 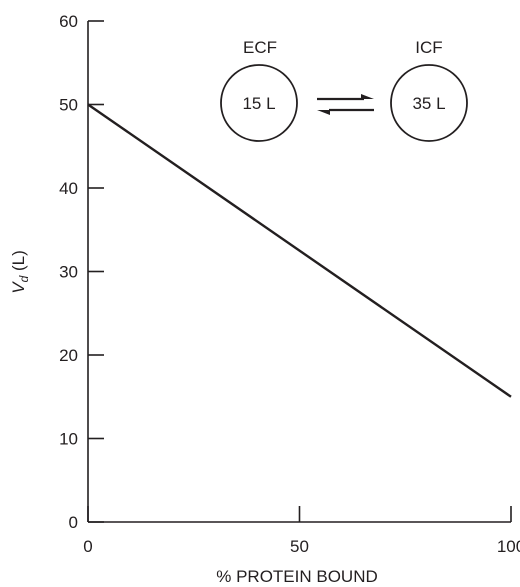 I want to click on y-tick-label: 20, so click(x=68, y=355).